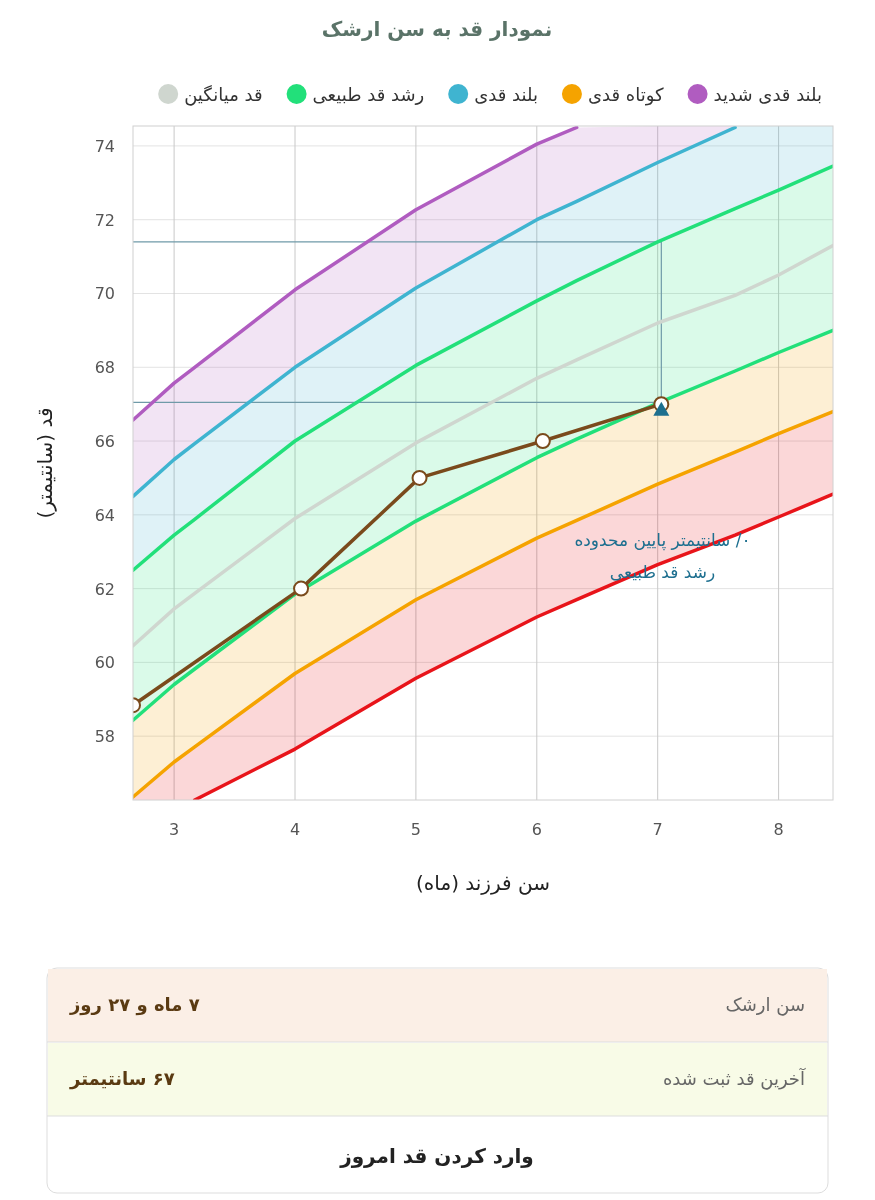 The image size is (875, 1200). What do you see at coordinates (415, 829) in the screenshot?
I see `x-tick-label: 5` at bounding box center [415, 829].